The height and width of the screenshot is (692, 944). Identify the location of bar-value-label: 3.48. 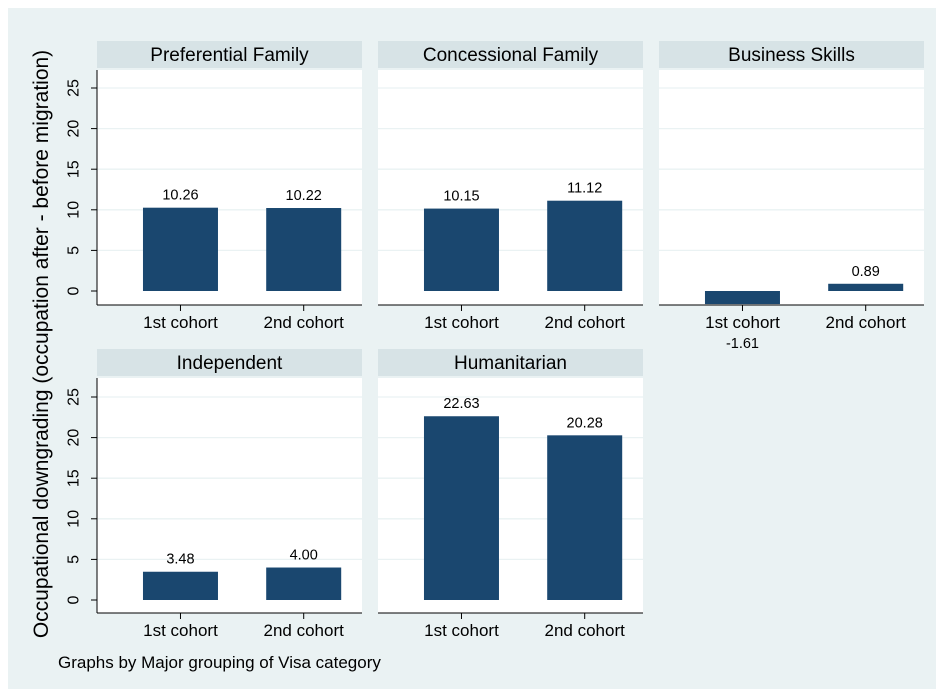
(180, 560).